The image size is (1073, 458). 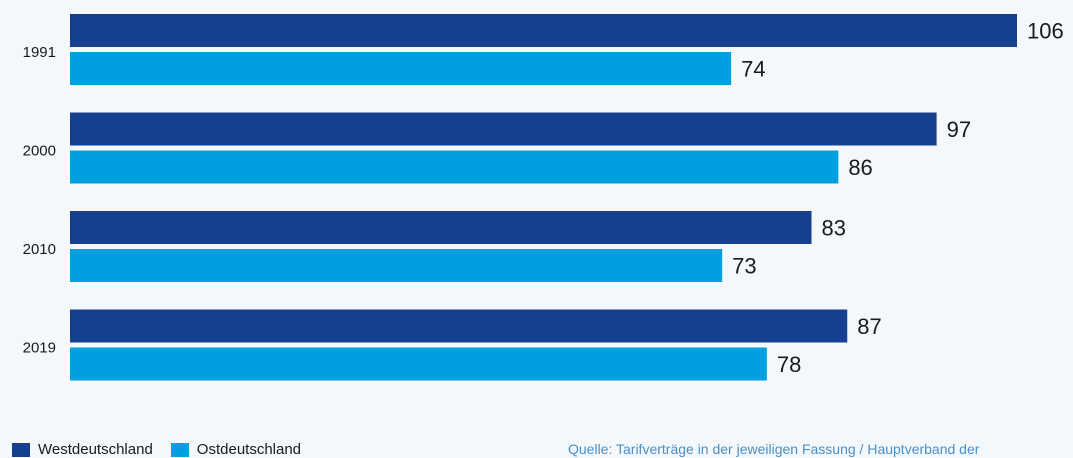 I want to click on data-label: 83, so click(x=834, y=228).